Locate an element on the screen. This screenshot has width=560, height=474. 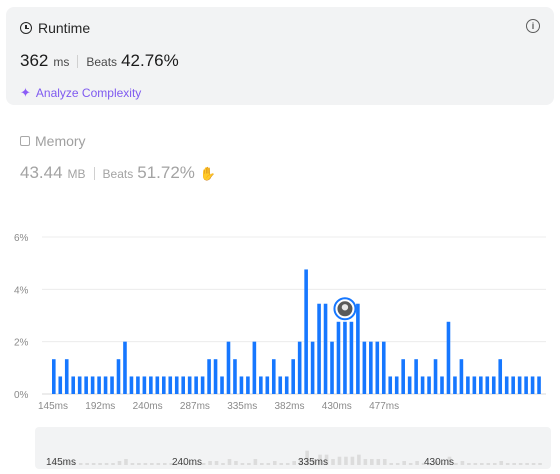
clap-icon: ✋ is located at coordinates (208, 173).